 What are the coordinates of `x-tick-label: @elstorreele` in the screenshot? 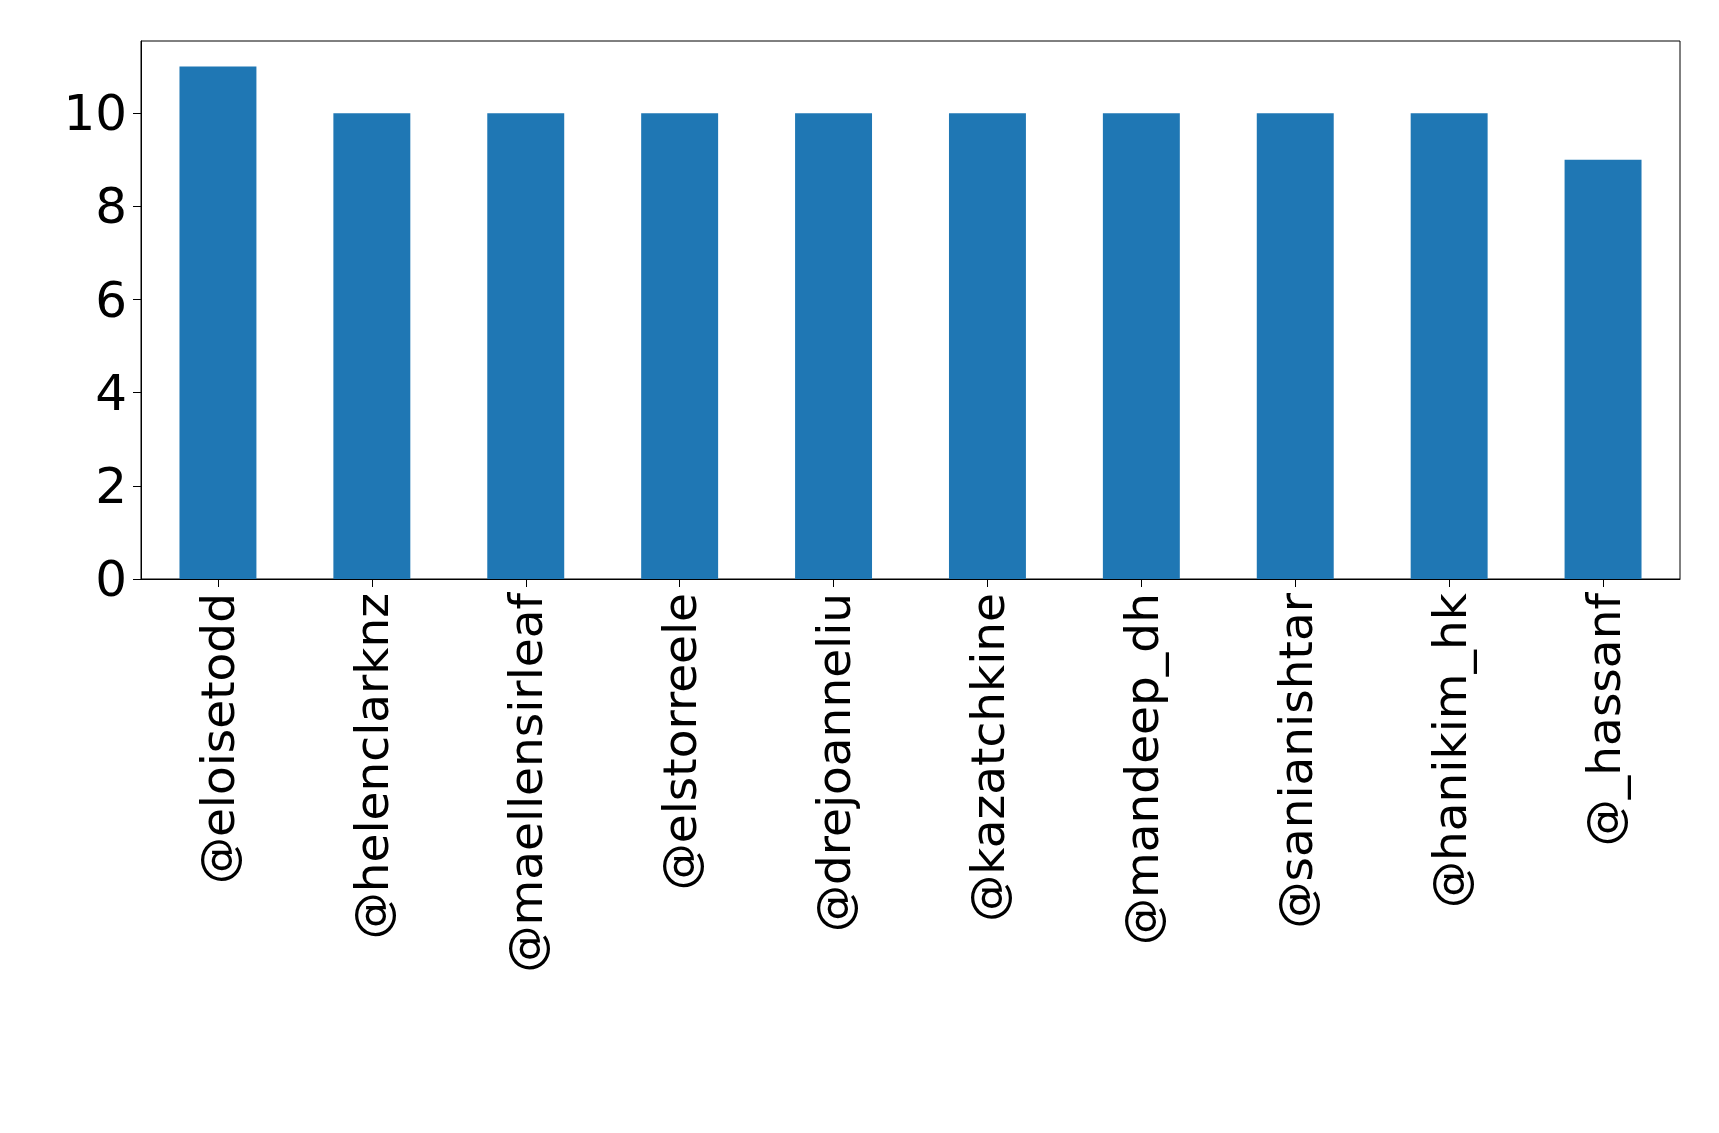 It's located at (680, 742).